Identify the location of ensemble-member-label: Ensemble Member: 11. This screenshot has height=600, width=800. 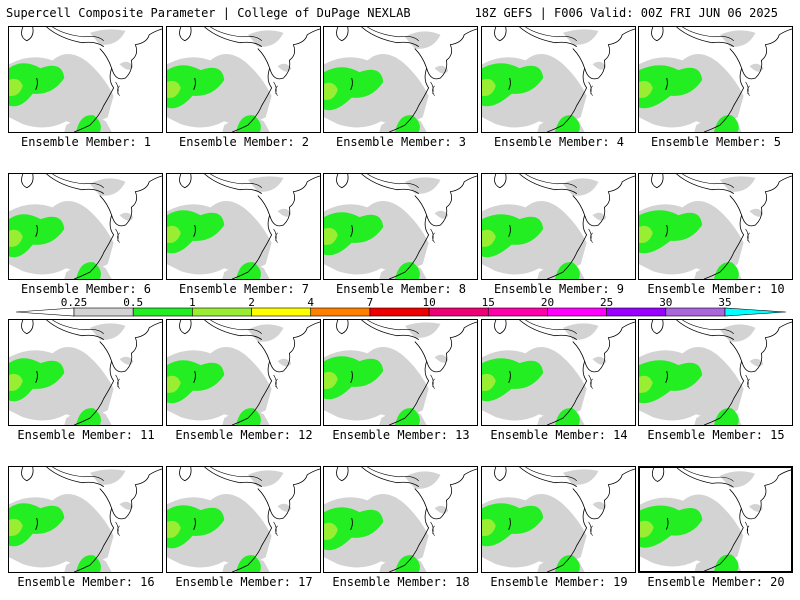
(86, 435).